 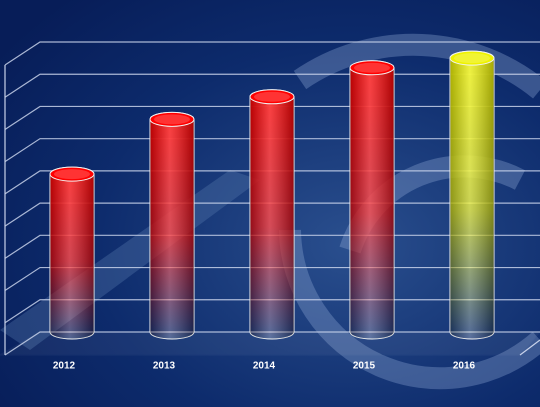 What do you see at coordinates (272, 53) in the screenshot?
I see `grid-line` at bounding box center [272, 53].